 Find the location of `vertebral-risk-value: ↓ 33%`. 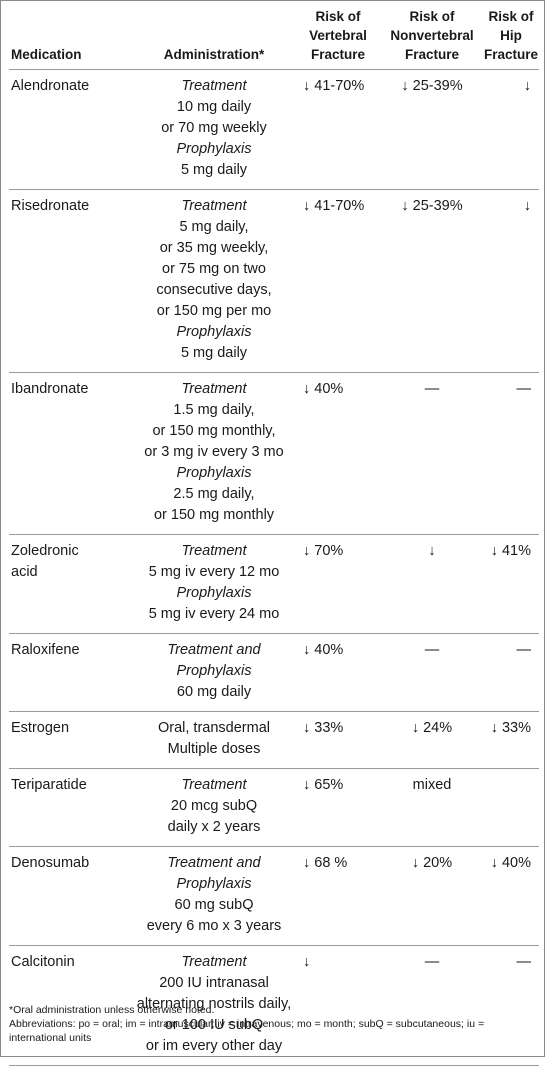

vertebral-risk-value: ↓ 33% is located at coordinates (338, 740).